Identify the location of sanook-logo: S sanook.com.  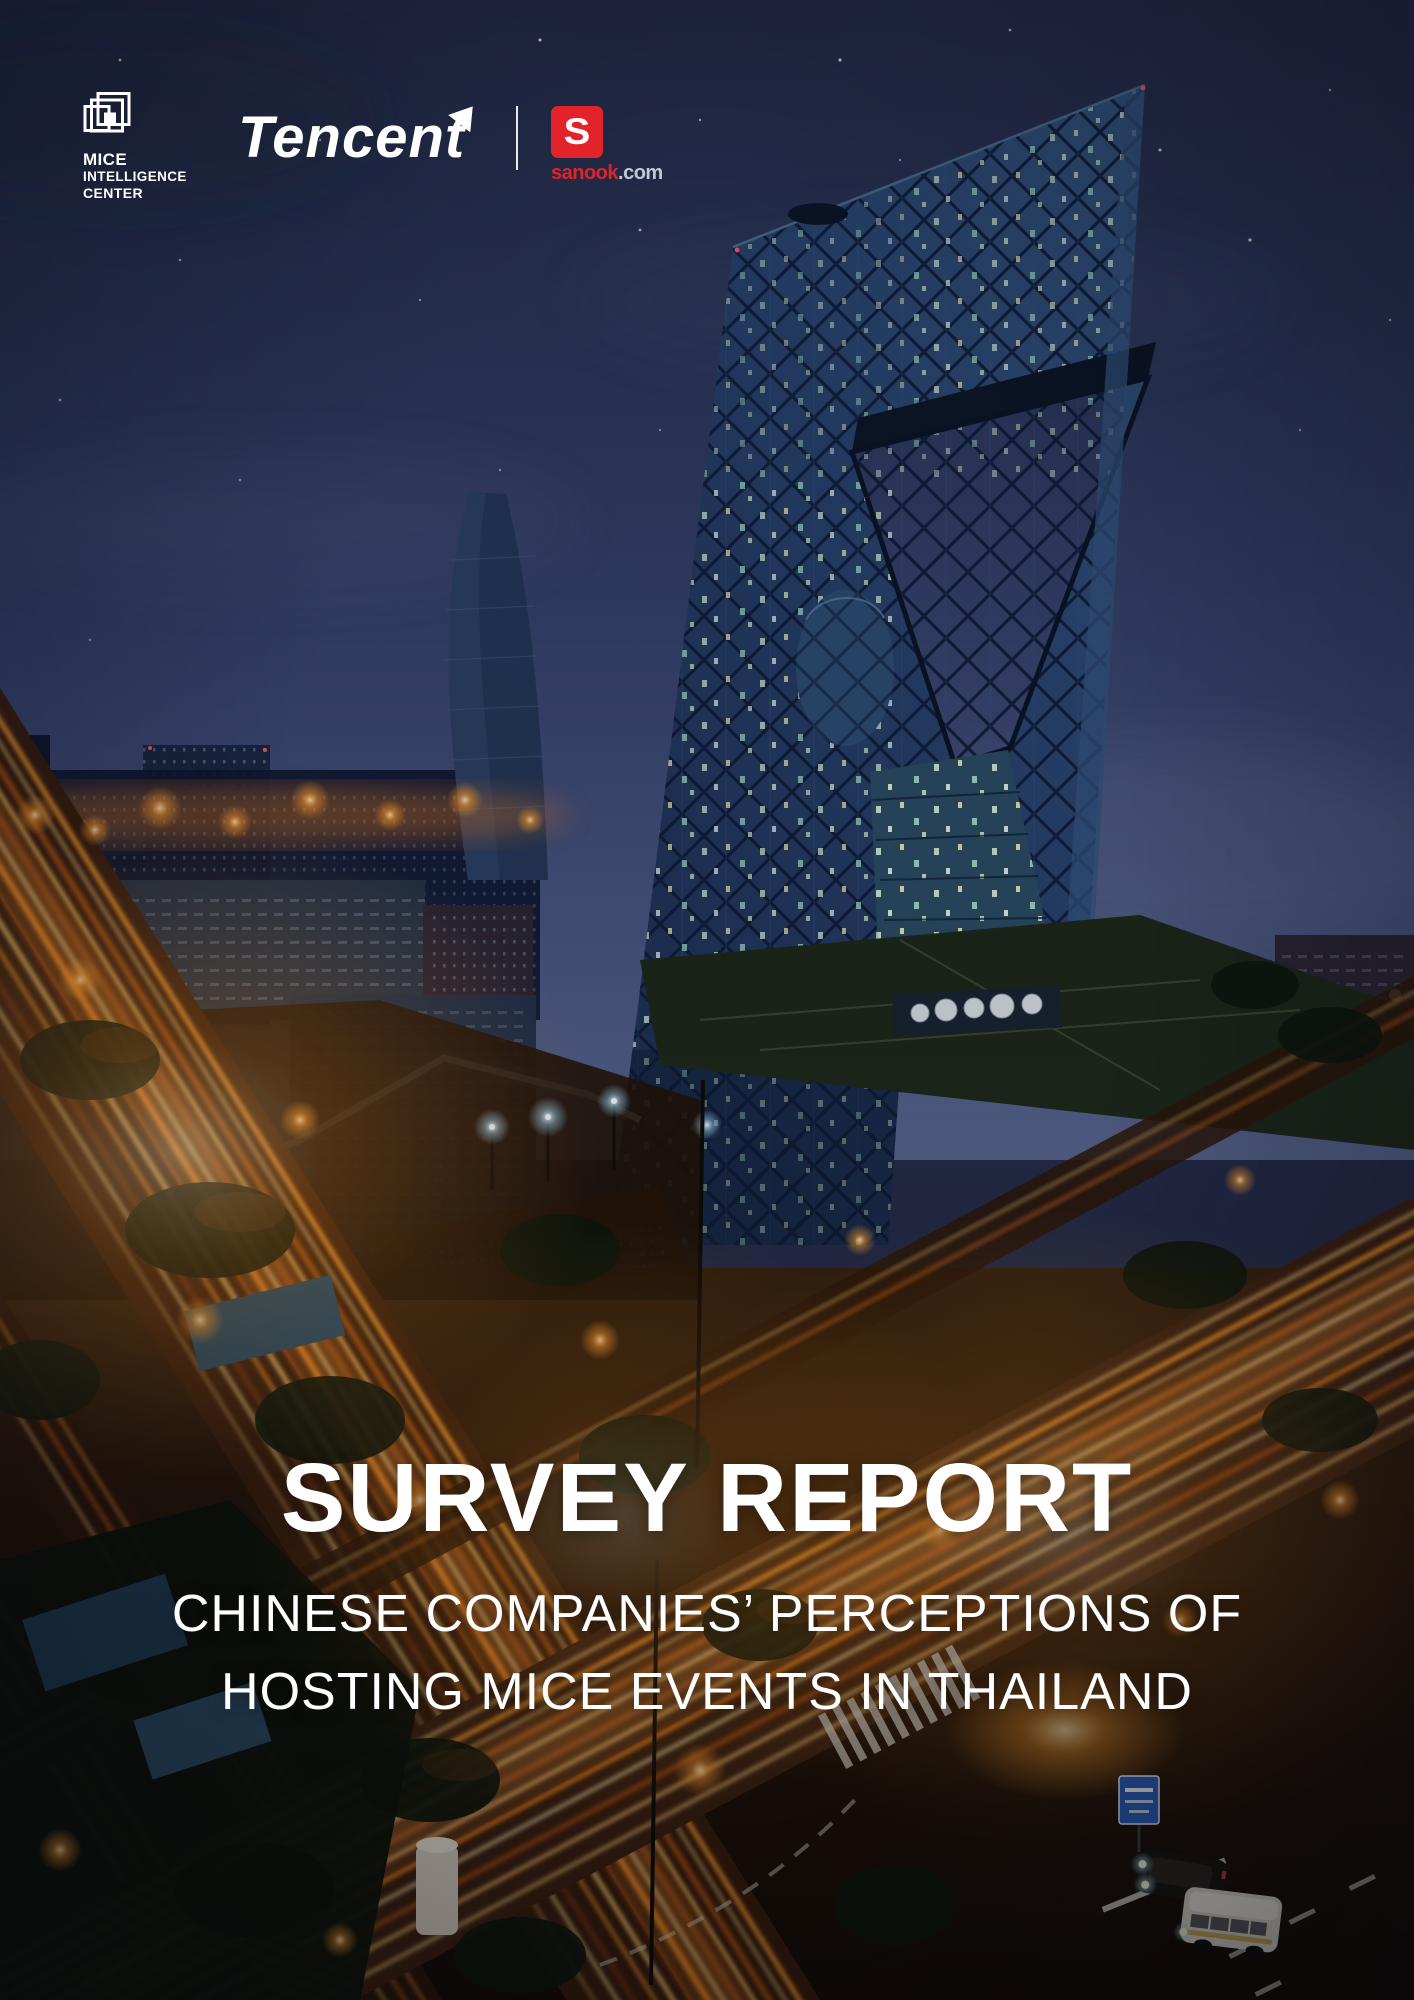
(621, 145).